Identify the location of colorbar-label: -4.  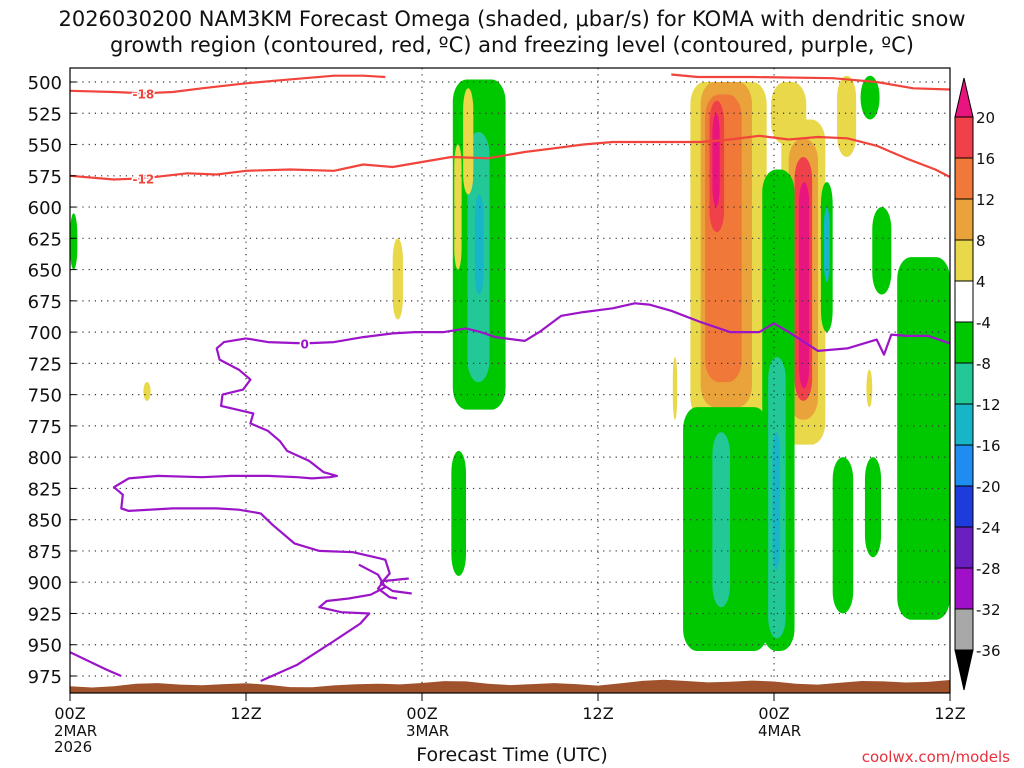
(983, 323).